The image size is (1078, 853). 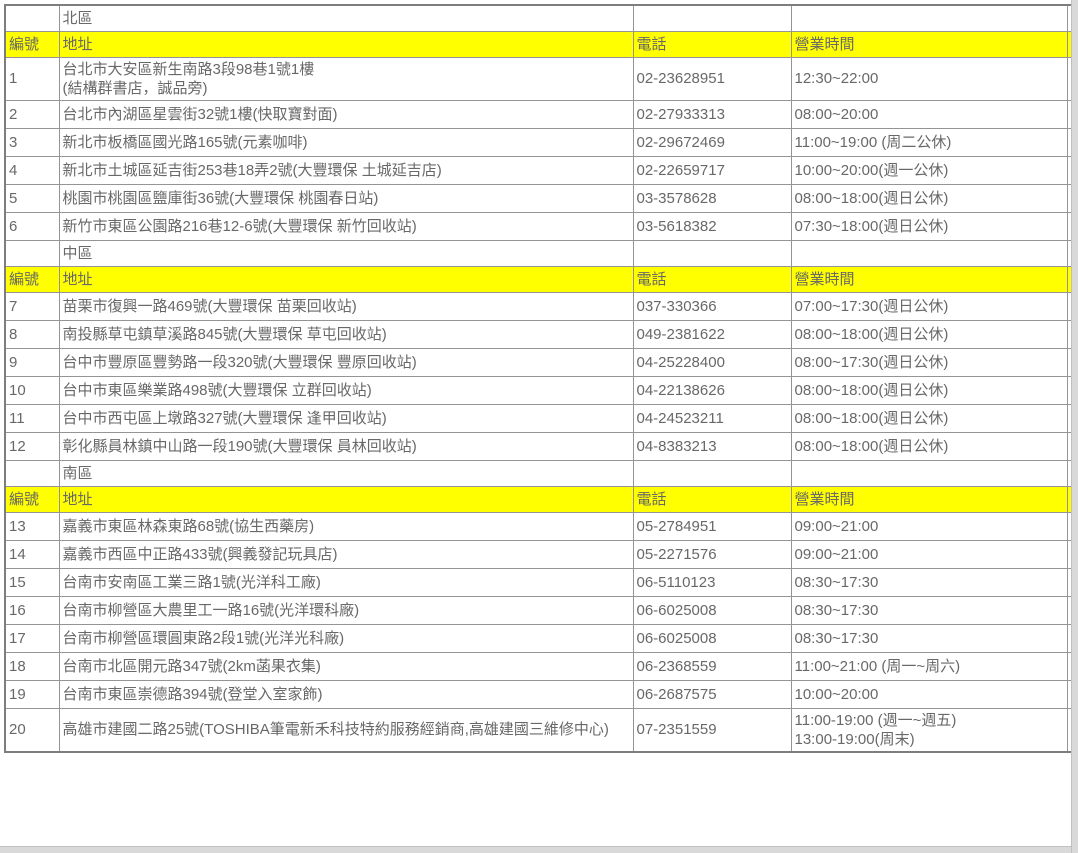 I want to click on store-phone-cell: 02-22659717, so click(x=712, y=170).